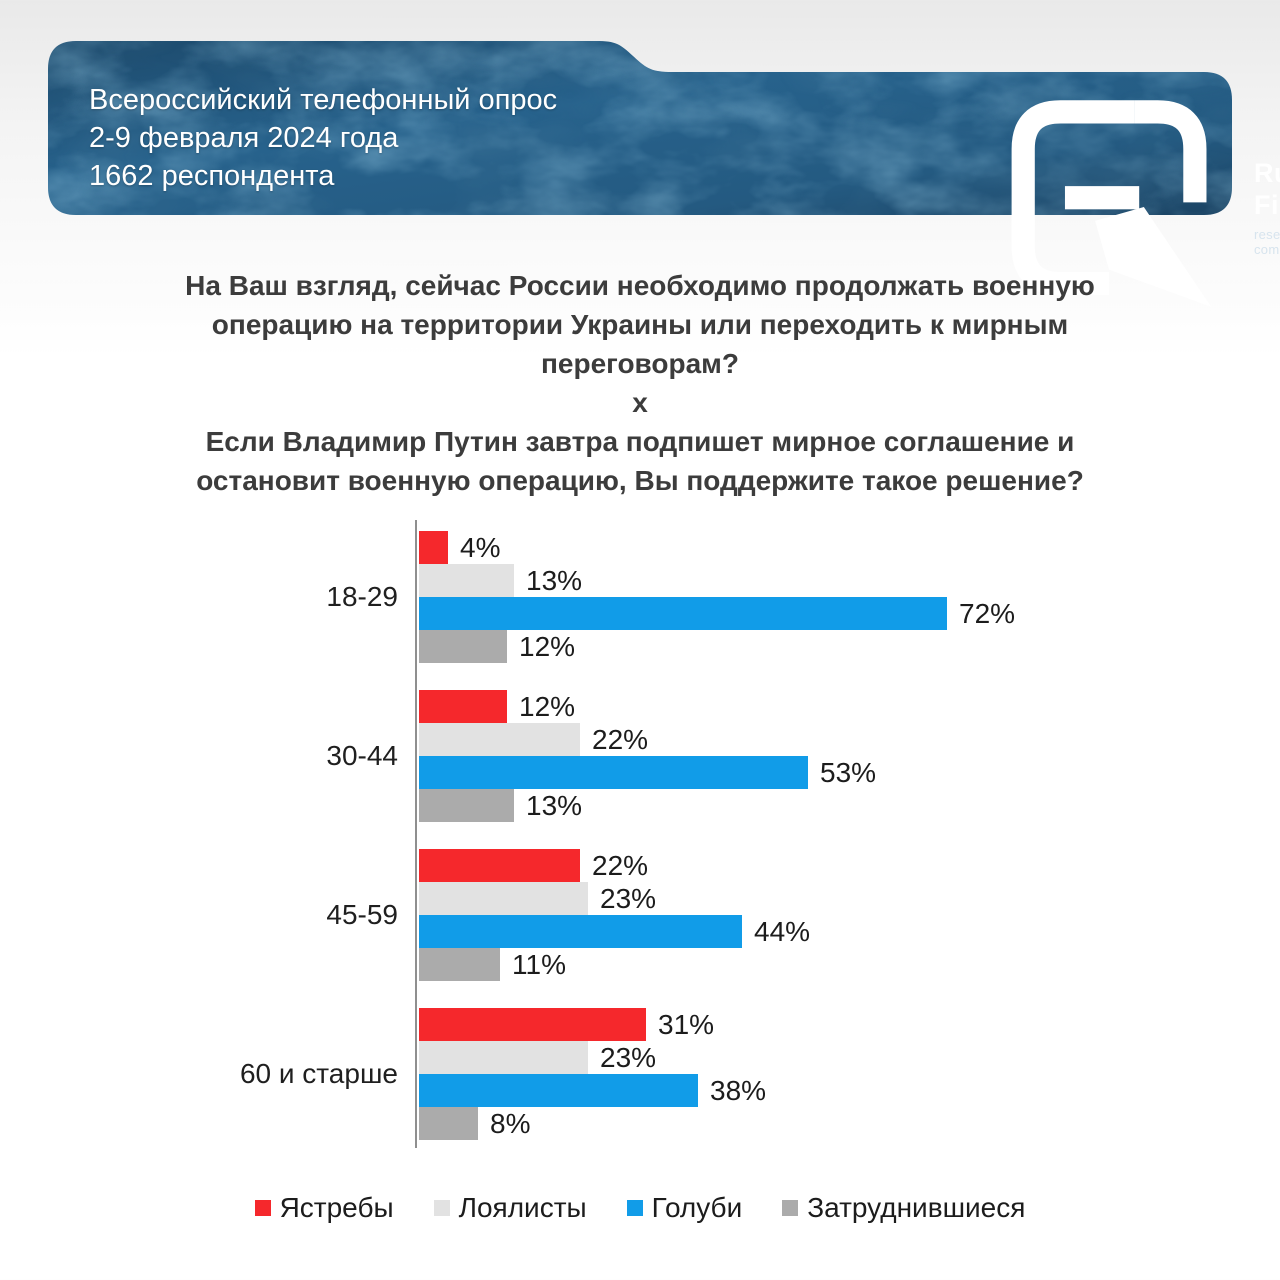 Image resolution: width=1280 pixels, height=1280 pixels. I want to click on legend-label: Голуби, so click(697, 1207).